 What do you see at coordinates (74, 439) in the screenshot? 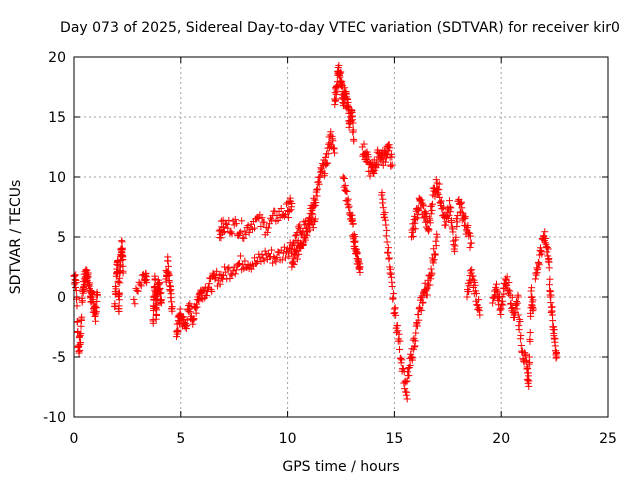
I see `x-tick-label: 0` at bounding box center [74, 439].